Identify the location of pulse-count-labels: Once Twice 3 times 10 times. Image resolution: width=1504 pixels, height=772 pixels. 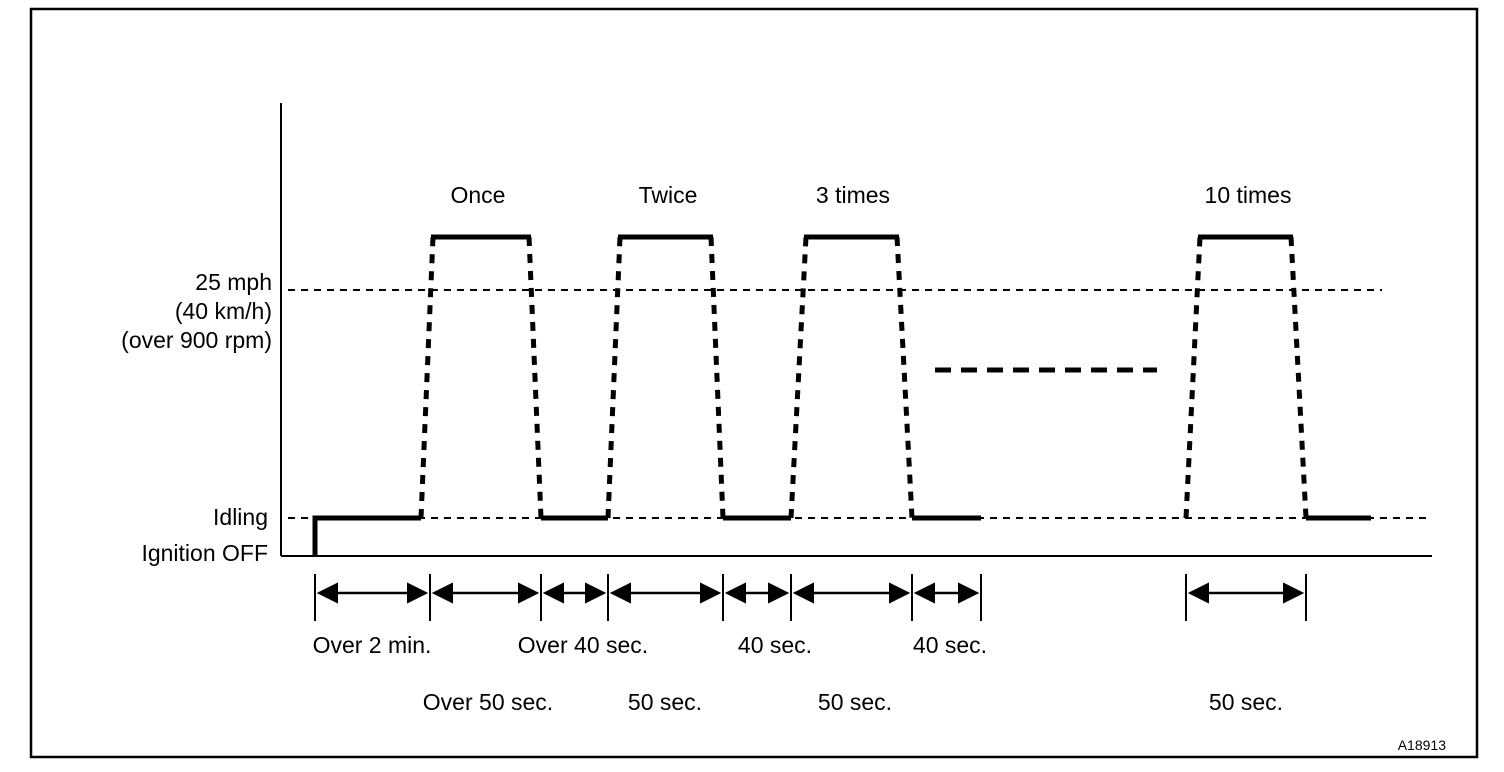
(871, 195).